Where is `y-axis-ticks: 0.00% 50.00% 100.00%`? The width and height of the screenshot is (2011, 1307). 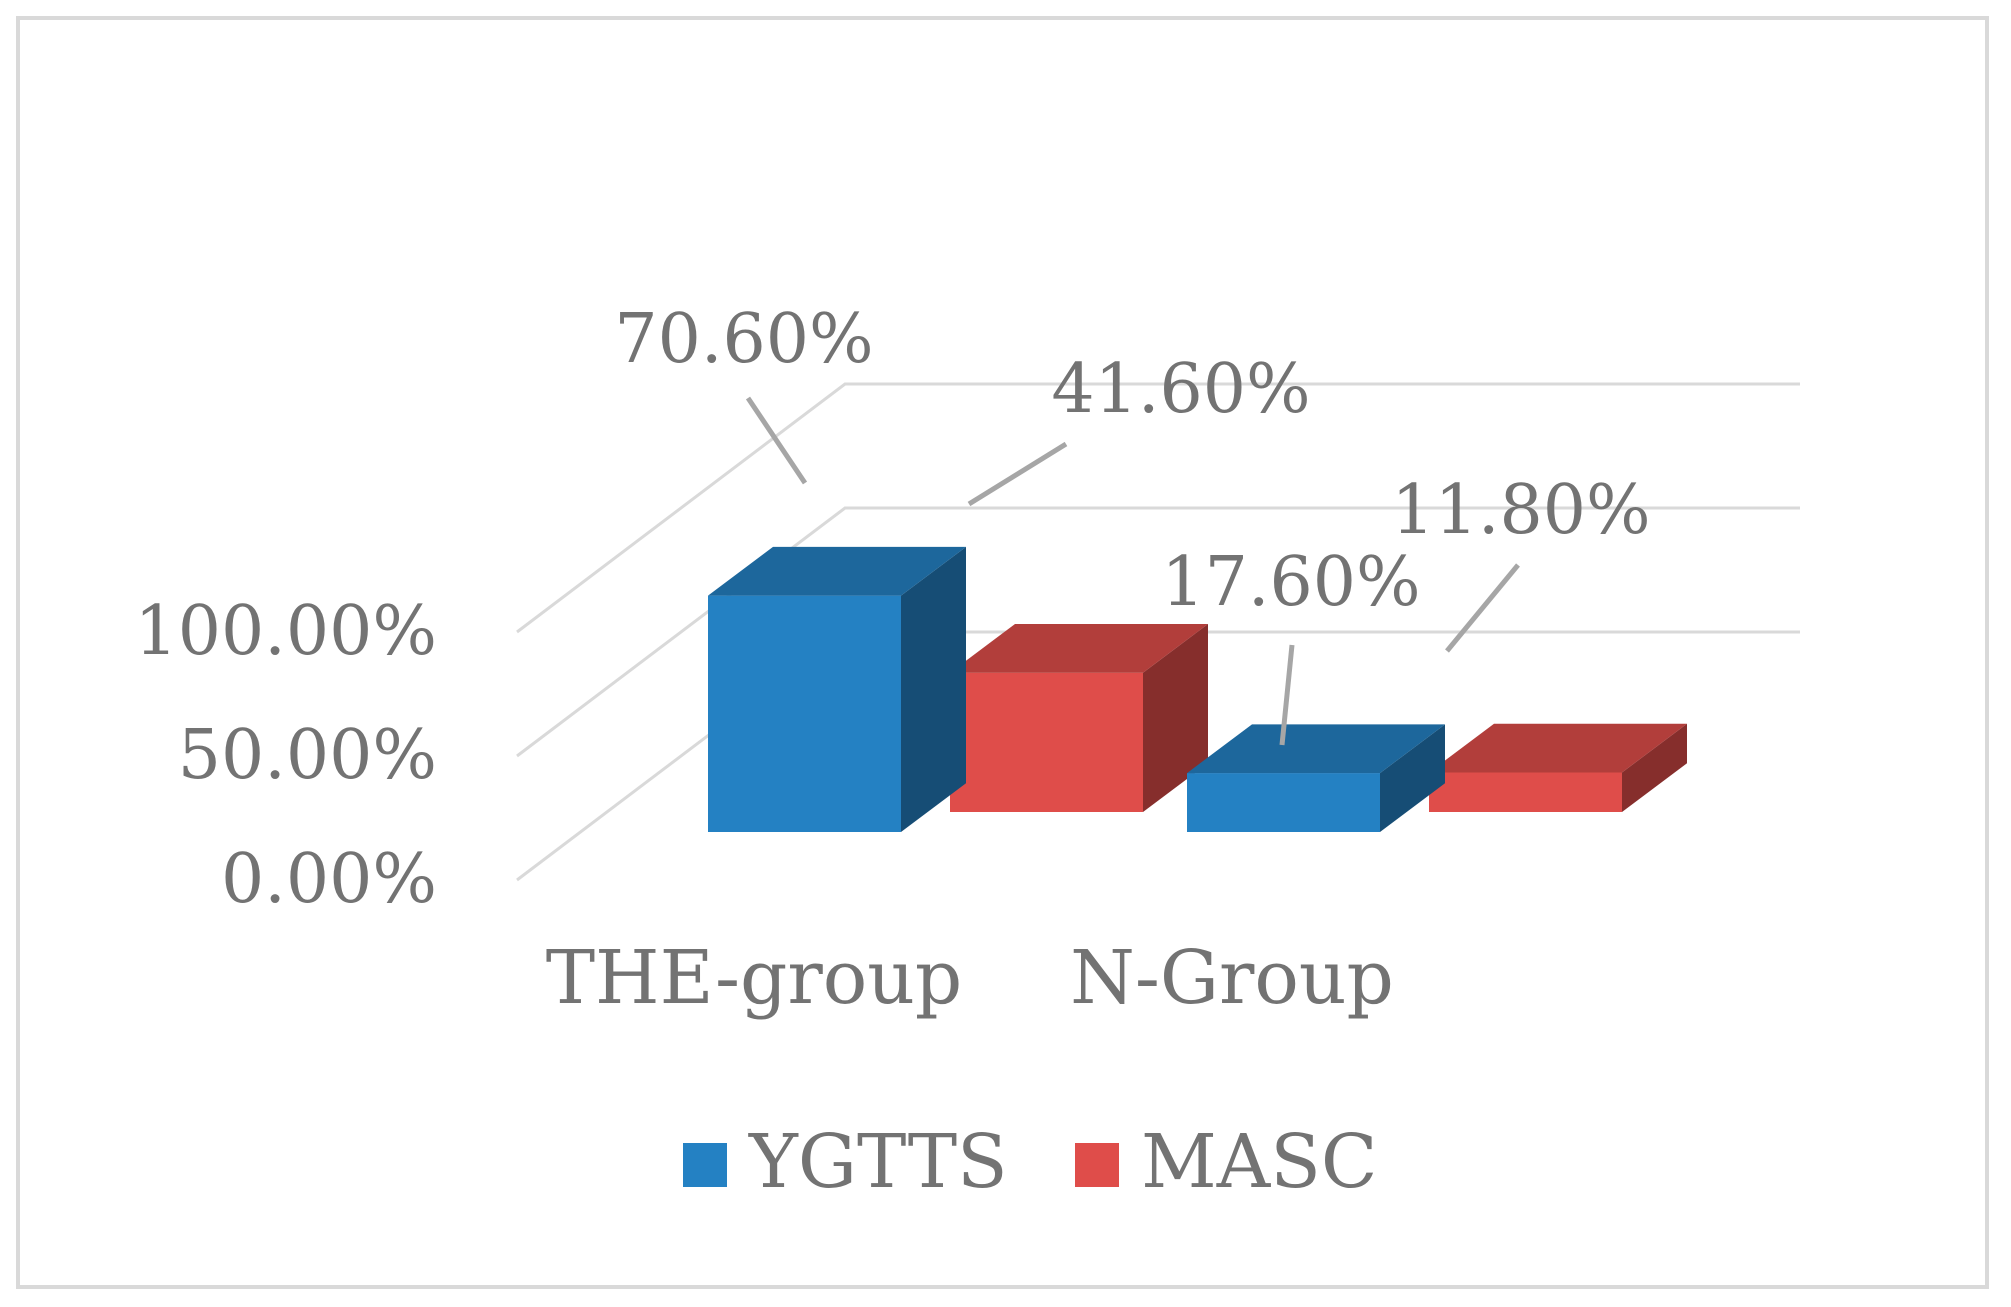 y-axis-ticks: 0.00% 50.00% 100.00% is located at coordinates (285, 755).